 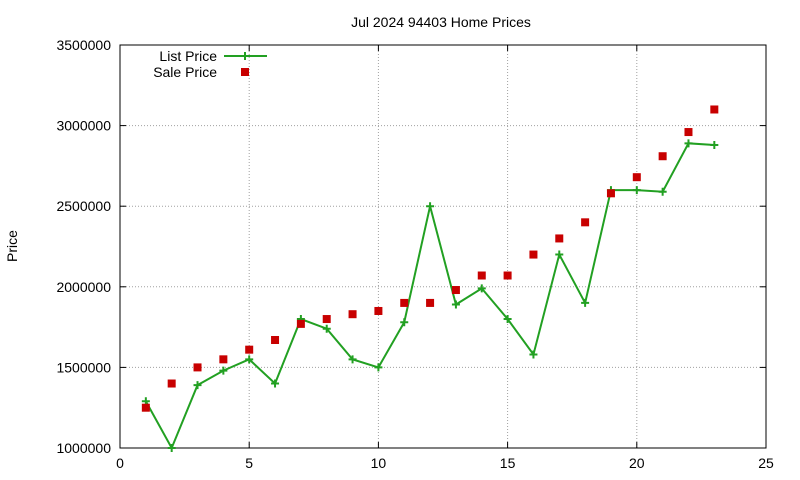 I want to click on y-tick-label: 3000000, so click(x=83, y=126).